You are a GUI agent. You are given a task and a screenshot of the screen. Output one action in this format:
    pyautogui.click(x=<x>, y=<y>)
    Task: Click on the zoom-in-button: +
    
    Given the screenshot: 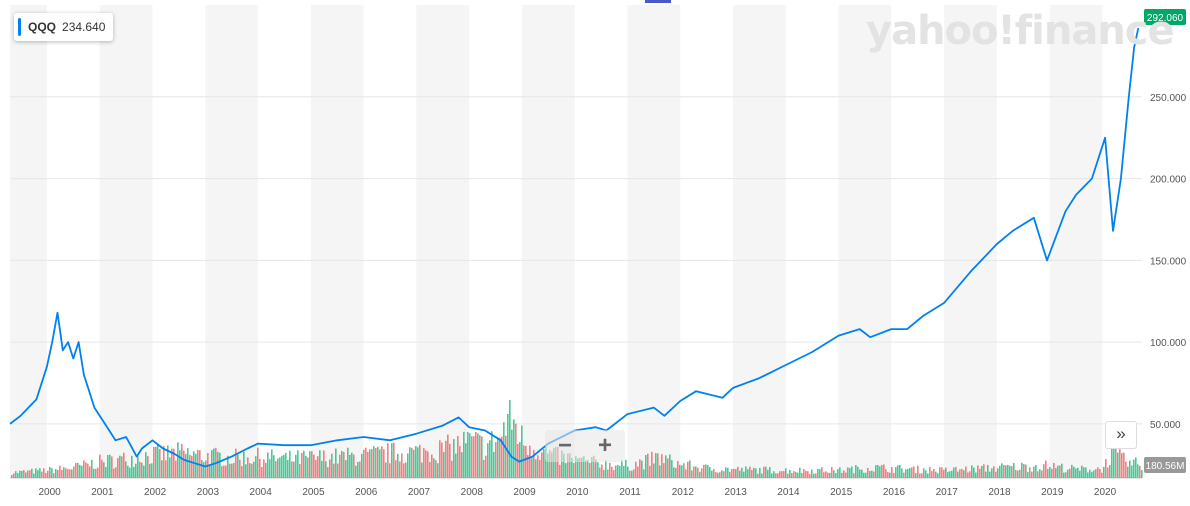 What is the action you would take?
    pyautogui.click(x=604, y=445)
    